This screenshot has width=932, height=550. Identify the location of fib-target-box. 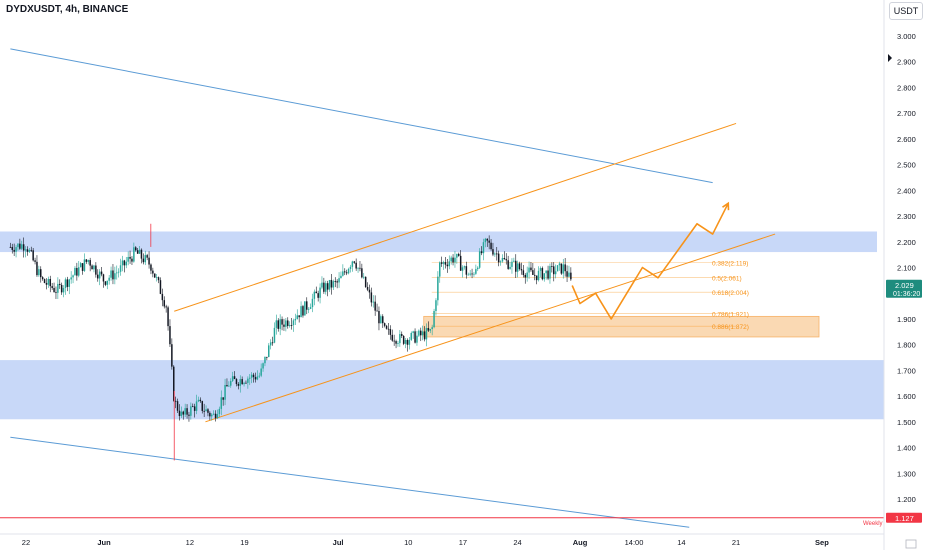
(621, 326).